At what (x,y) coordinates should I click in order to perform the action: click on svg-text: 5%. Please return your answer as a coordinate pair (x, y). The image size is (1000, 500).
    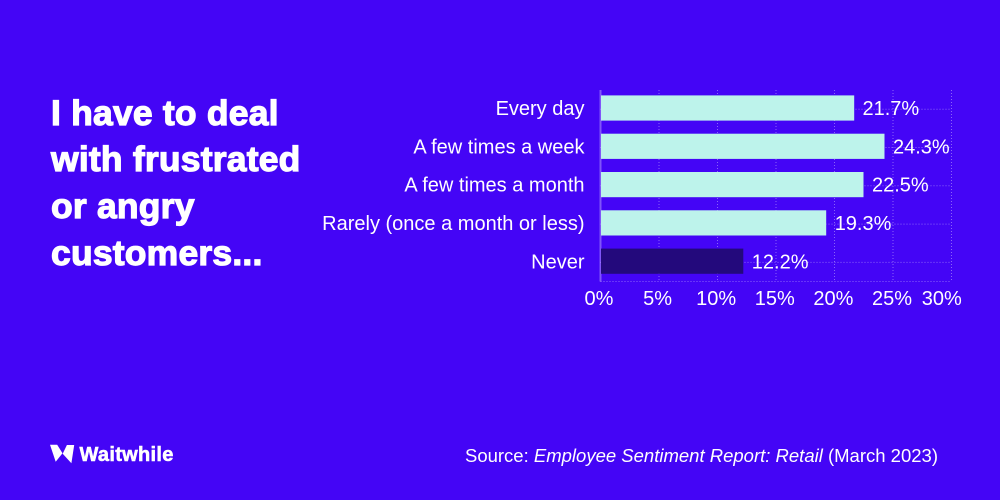
    Looking at the image, I should click on (657, 299).